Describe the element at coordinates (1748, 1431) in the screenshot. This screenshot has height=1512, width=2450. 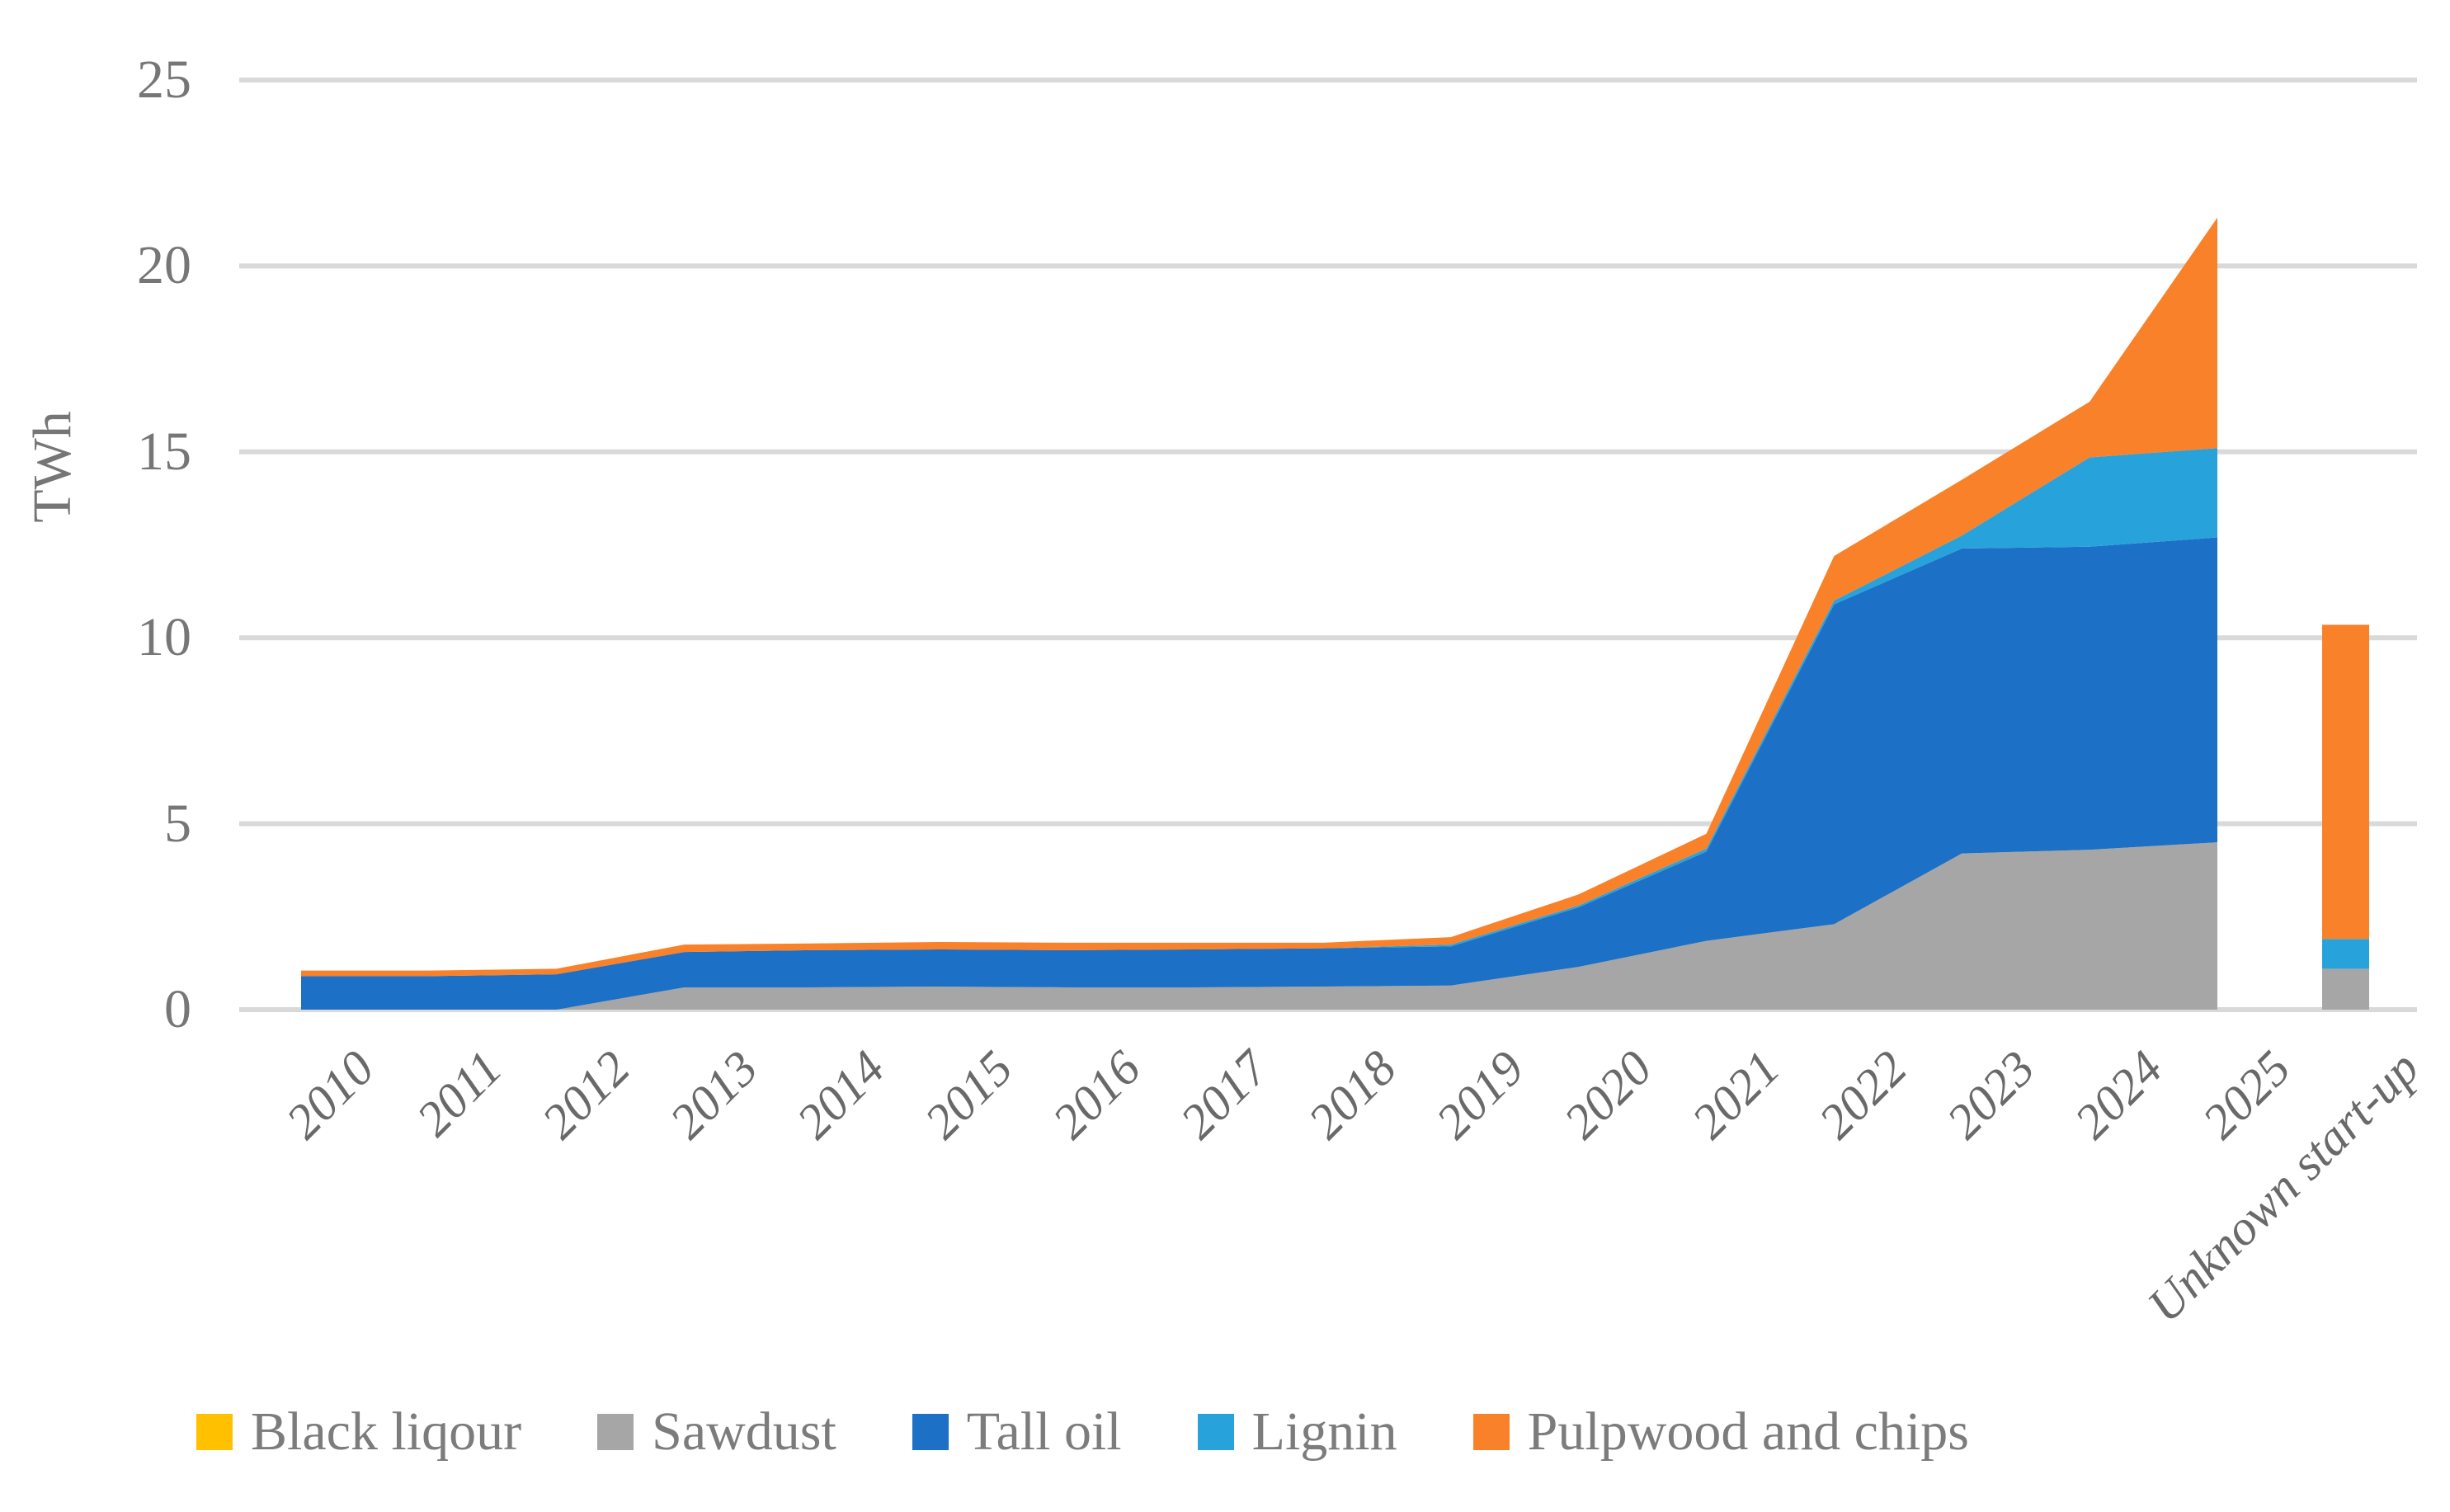
I see `legend-label-pulpwood-and-chips: Pulpwood and chips` at that location.